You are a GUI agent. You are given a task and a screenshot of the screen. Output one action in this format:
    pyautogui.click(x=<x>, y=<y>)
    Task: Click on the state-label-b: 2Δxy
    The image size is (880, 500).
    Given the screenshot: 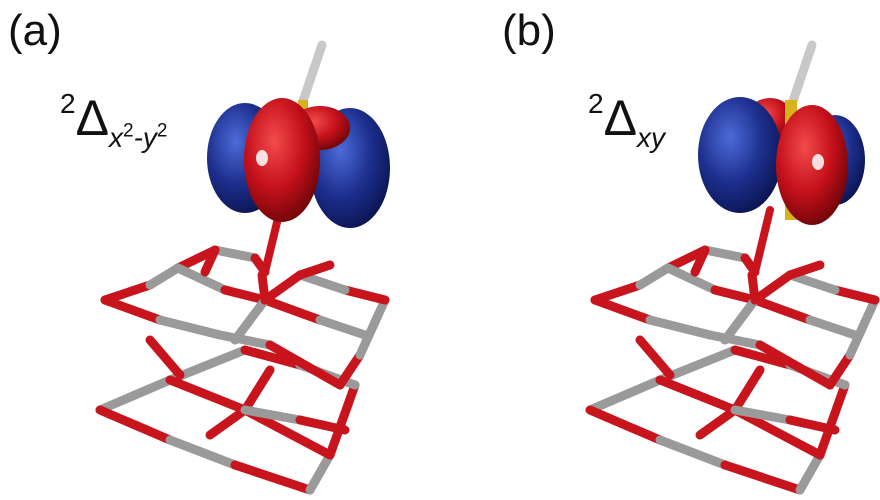 What is the action you would take?
    pyautogui.click(x=626, y=120)
    